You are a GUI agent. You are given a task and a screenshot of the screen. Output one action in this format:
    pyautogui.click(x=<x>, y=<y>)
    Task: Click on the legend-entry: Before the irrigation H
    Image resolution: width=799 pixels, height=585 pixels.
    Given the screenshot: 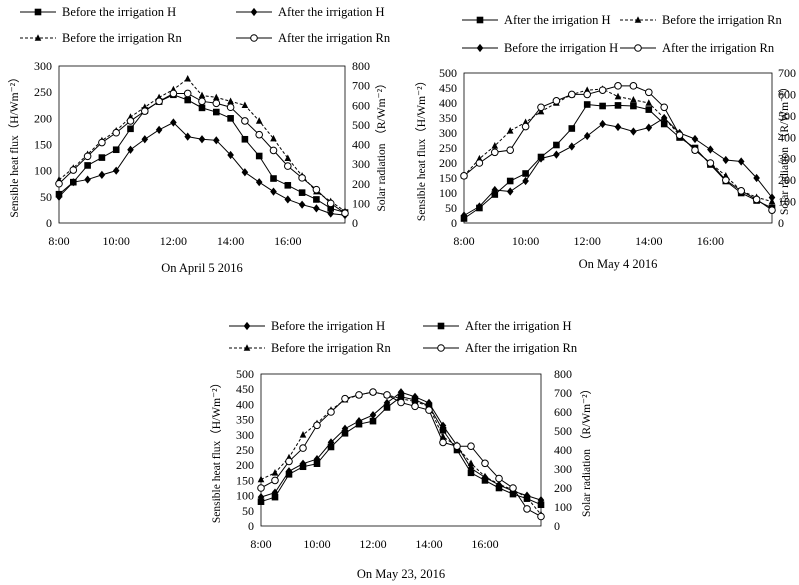 What is the action you would take?
    pyautogui.click(x=307, y=326)
    